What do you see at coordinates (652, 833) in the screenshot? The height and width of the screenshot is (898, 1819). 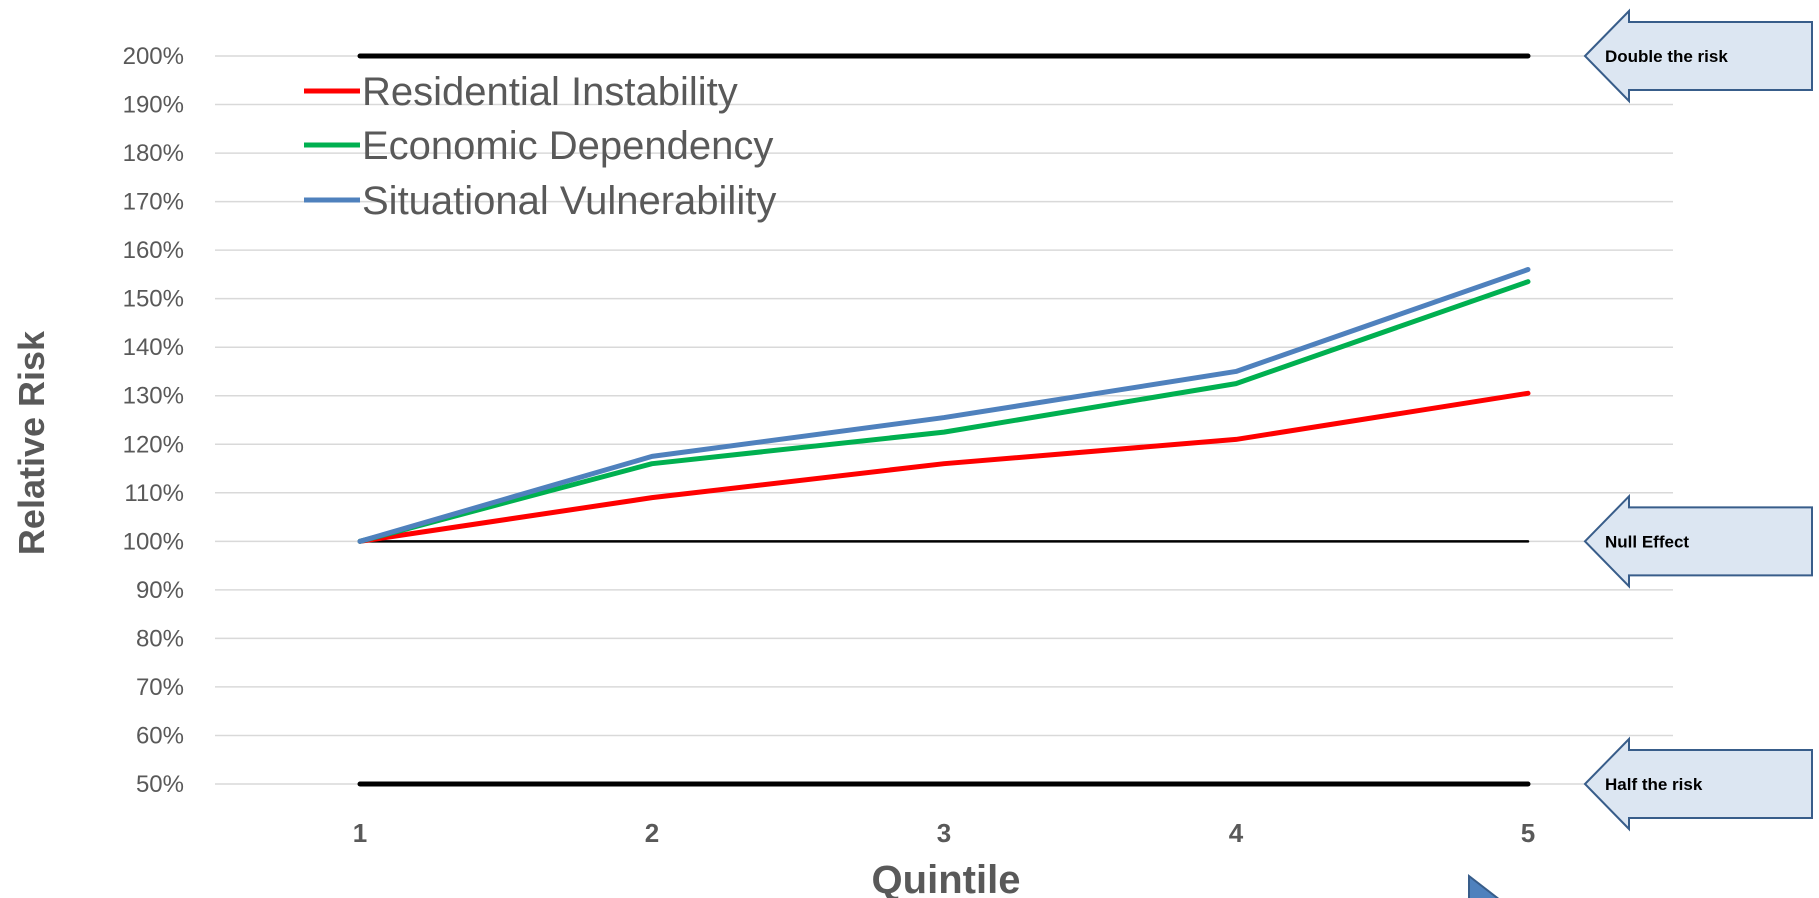 I see `x-tick-label: 2` at bounding box center [652, 833].